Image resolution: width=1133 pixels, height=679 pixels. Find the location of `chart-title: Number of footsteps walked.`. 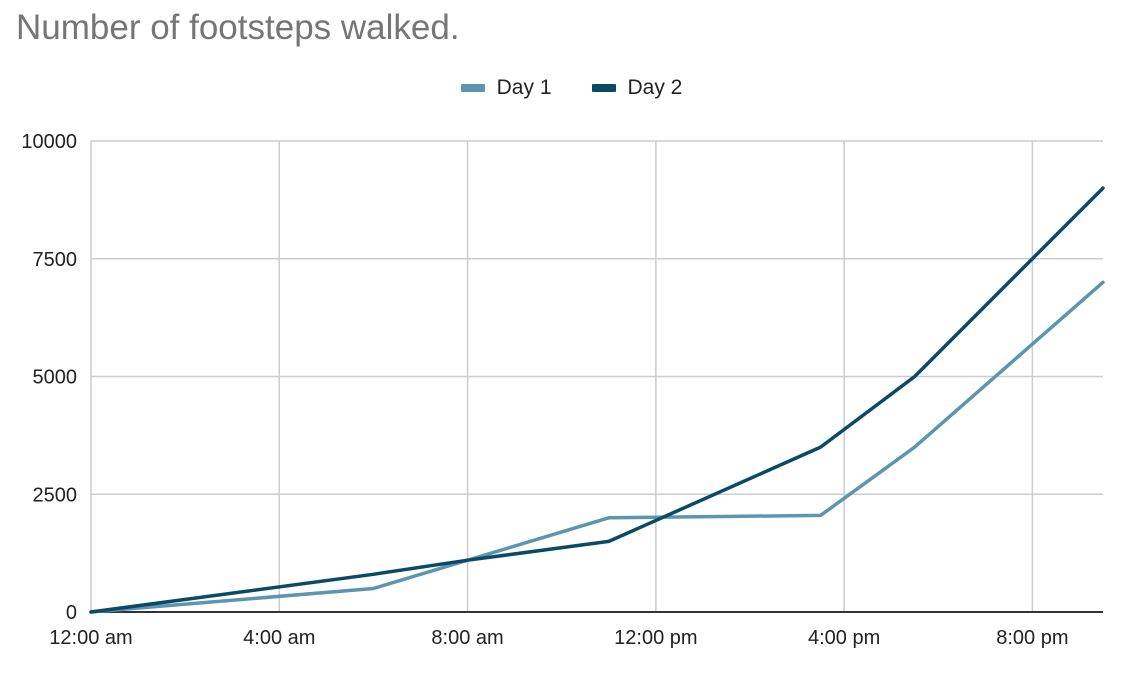

chart-title: Number of footsteps walked. is located at coordinates (238, 27).